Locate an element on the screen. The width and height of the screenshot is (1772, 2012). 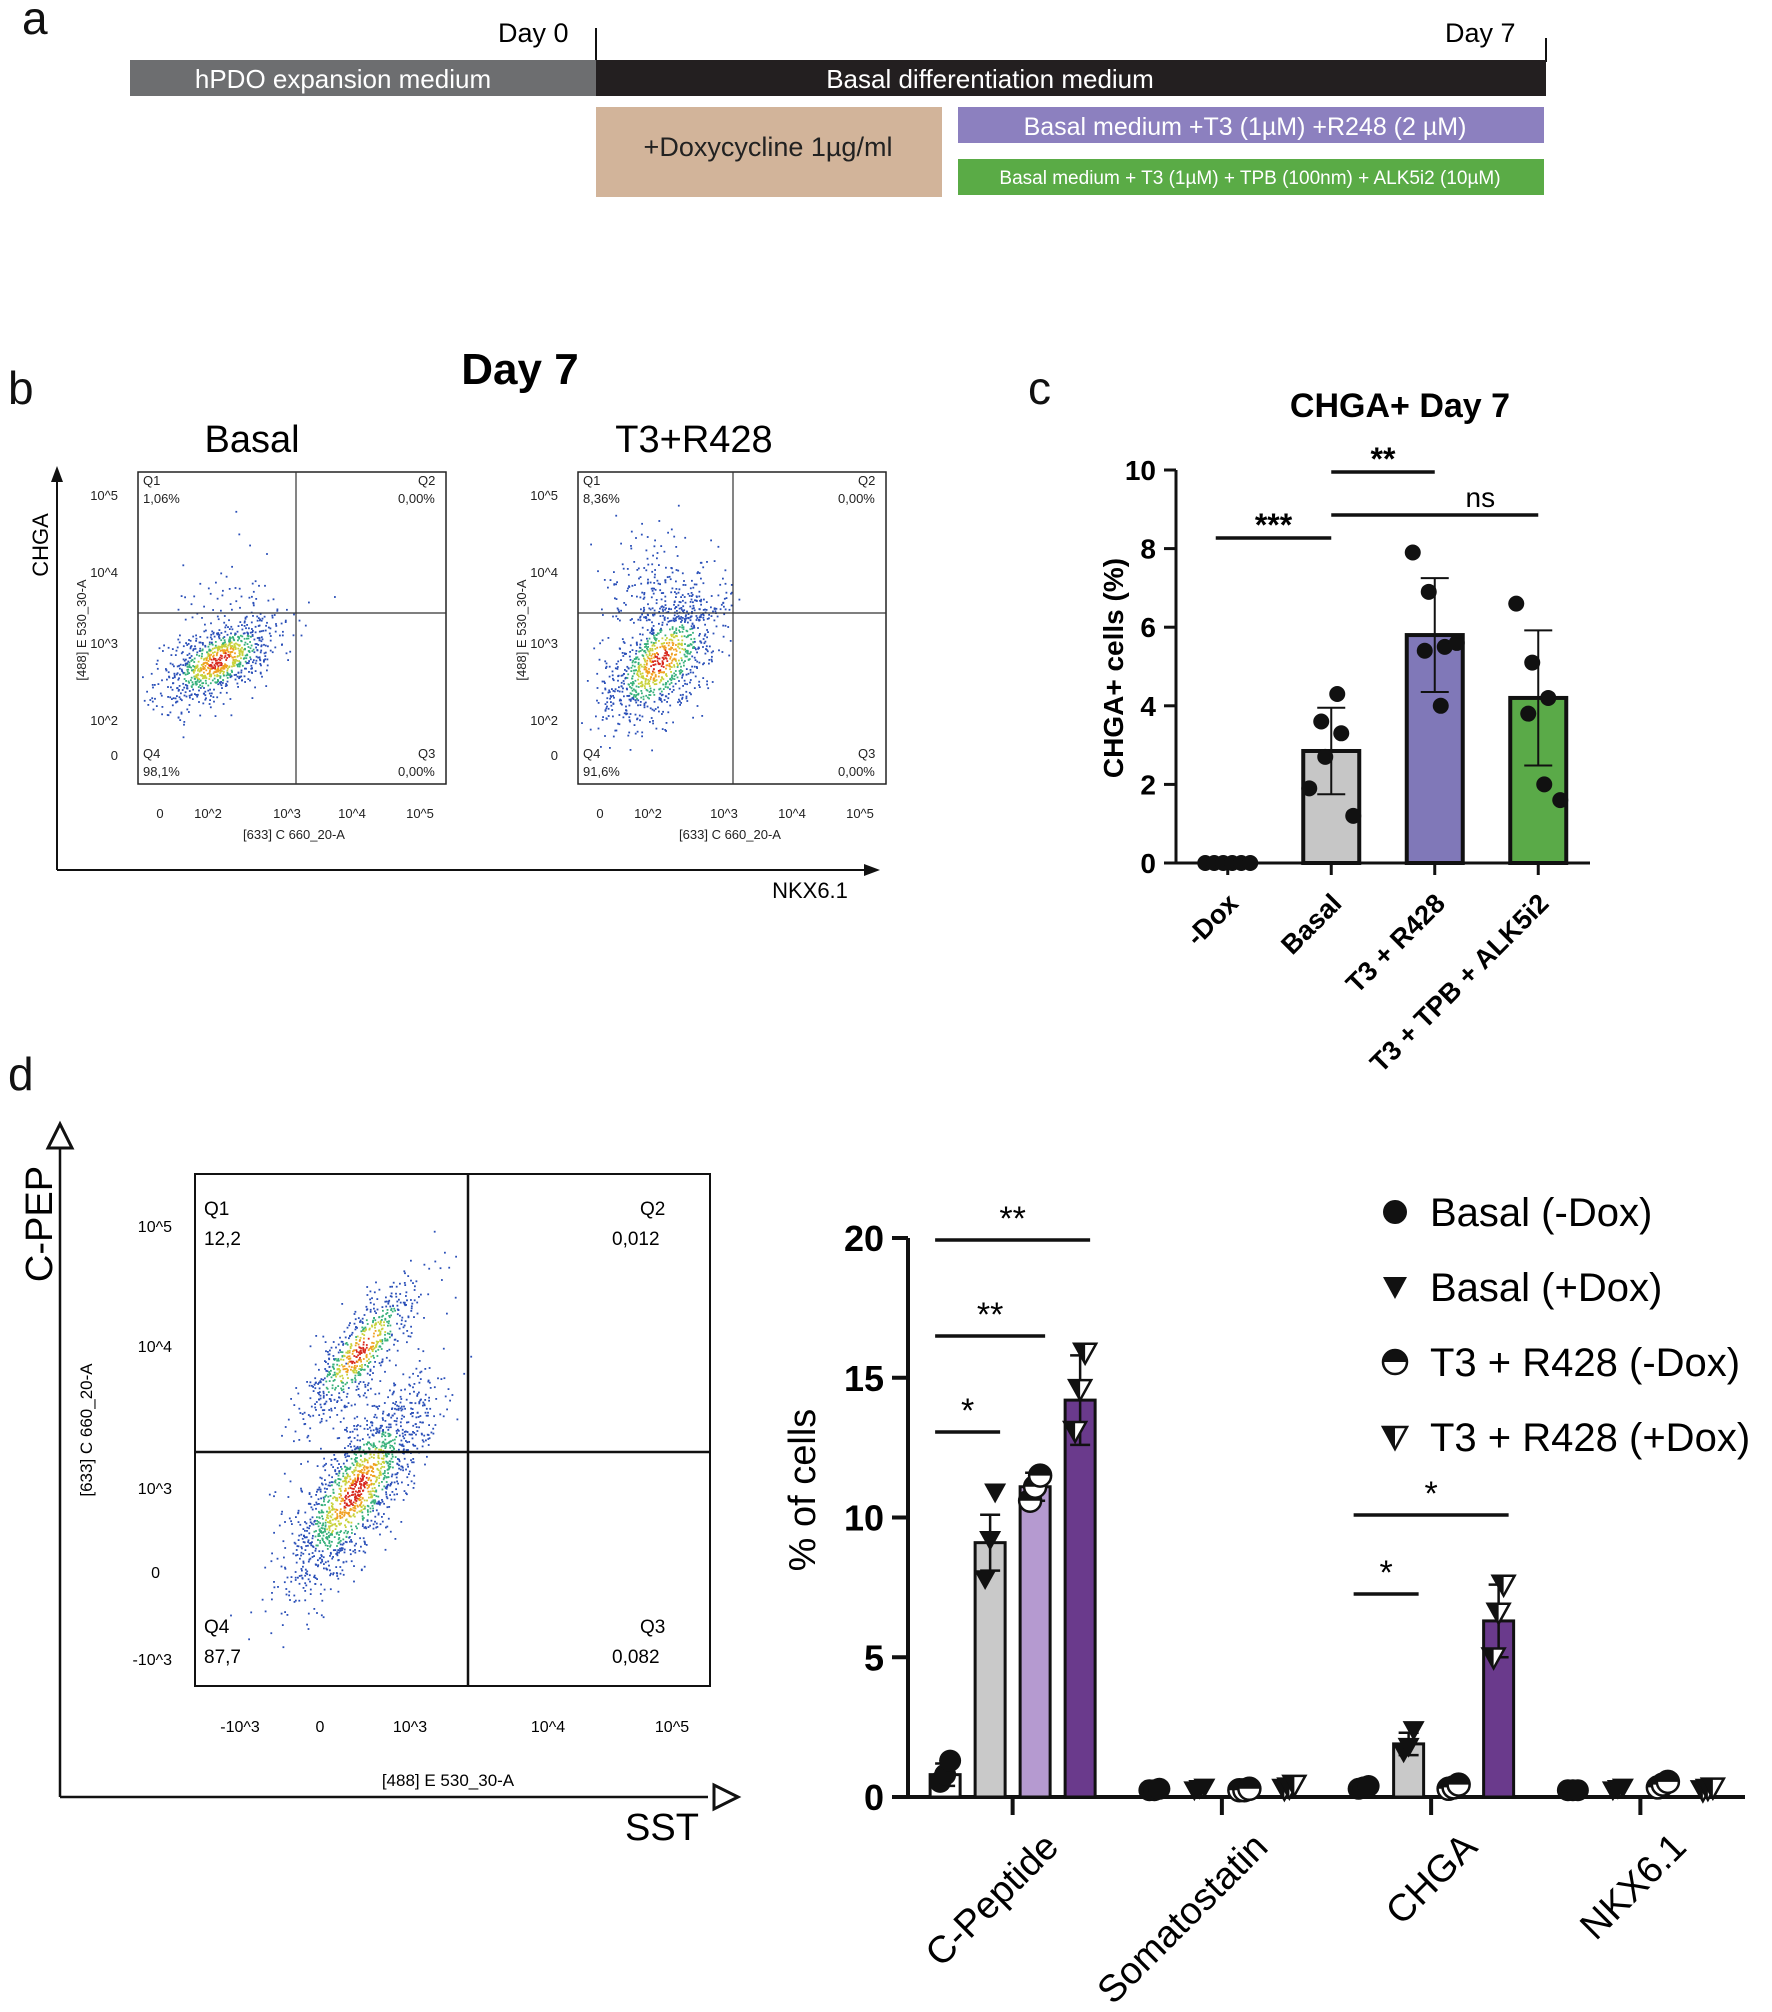
y-tick: 0 is located at coordinates (155, 1573).